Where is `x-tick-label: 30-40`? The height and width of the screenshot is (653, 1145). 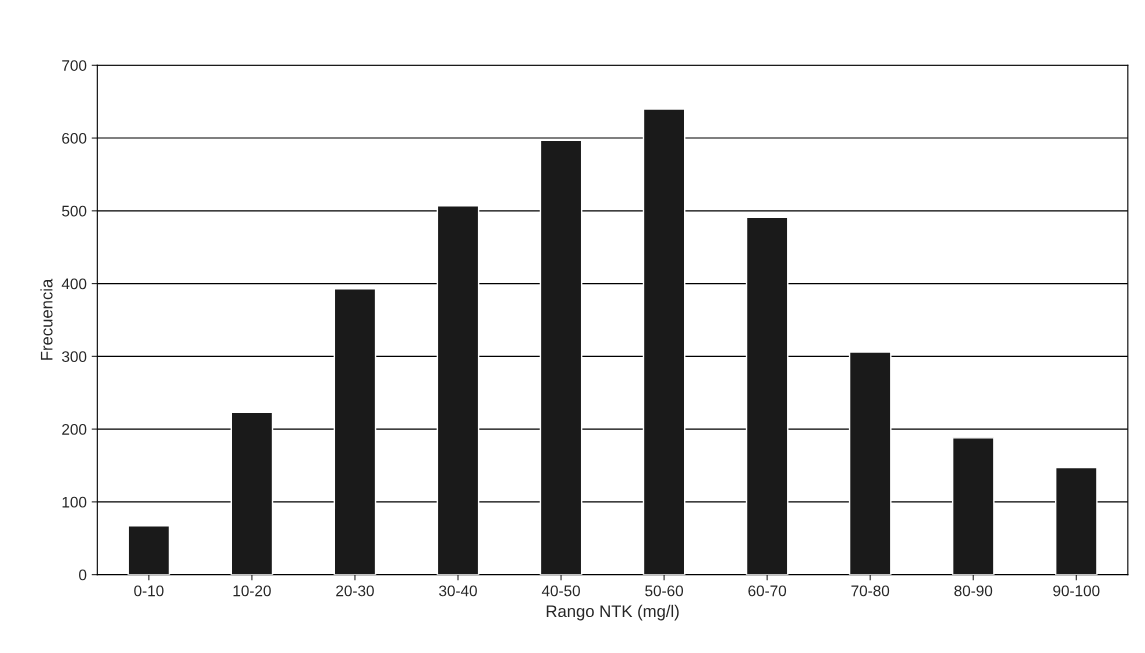
x-tick-label: 30-40 is located at coordinates (458, 591).